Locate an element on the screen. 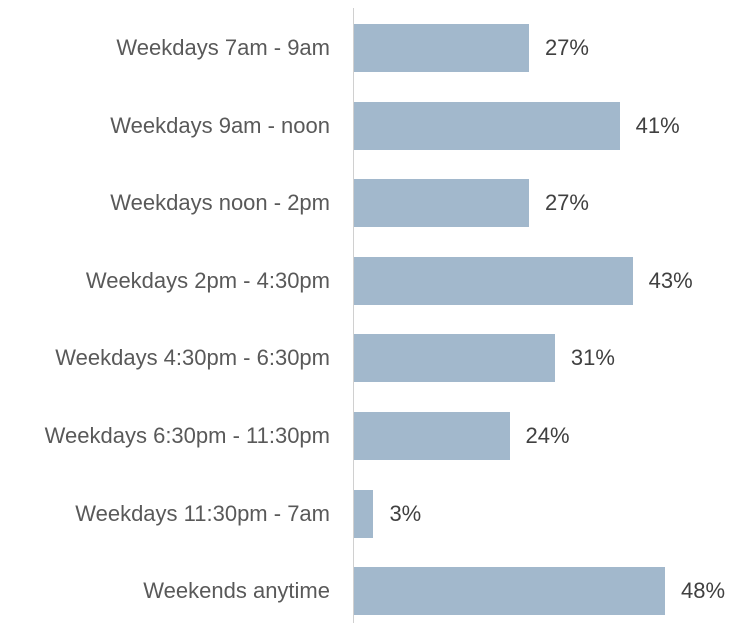  category-label: Weekdays 9am - noon is located at coordinates (220, 125).